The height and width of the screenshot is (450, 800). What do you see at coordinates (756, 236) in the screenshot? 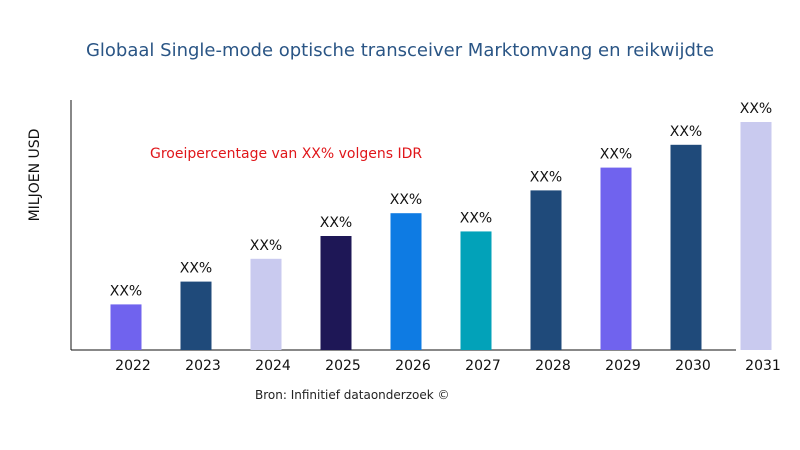
I see `bar-2031` at bounding box center [756, 236].